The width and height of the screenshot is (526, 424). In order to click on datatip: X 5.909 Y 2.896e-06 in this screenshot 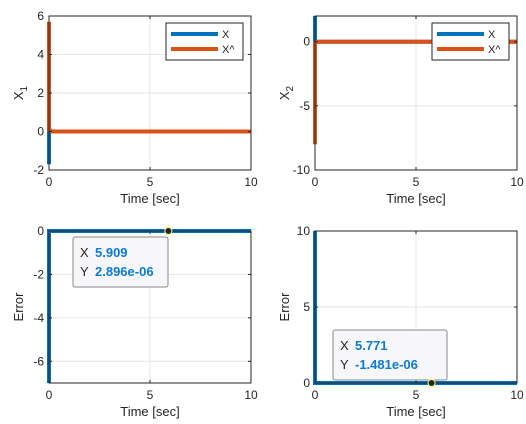, I will do `click(122, 257)`.